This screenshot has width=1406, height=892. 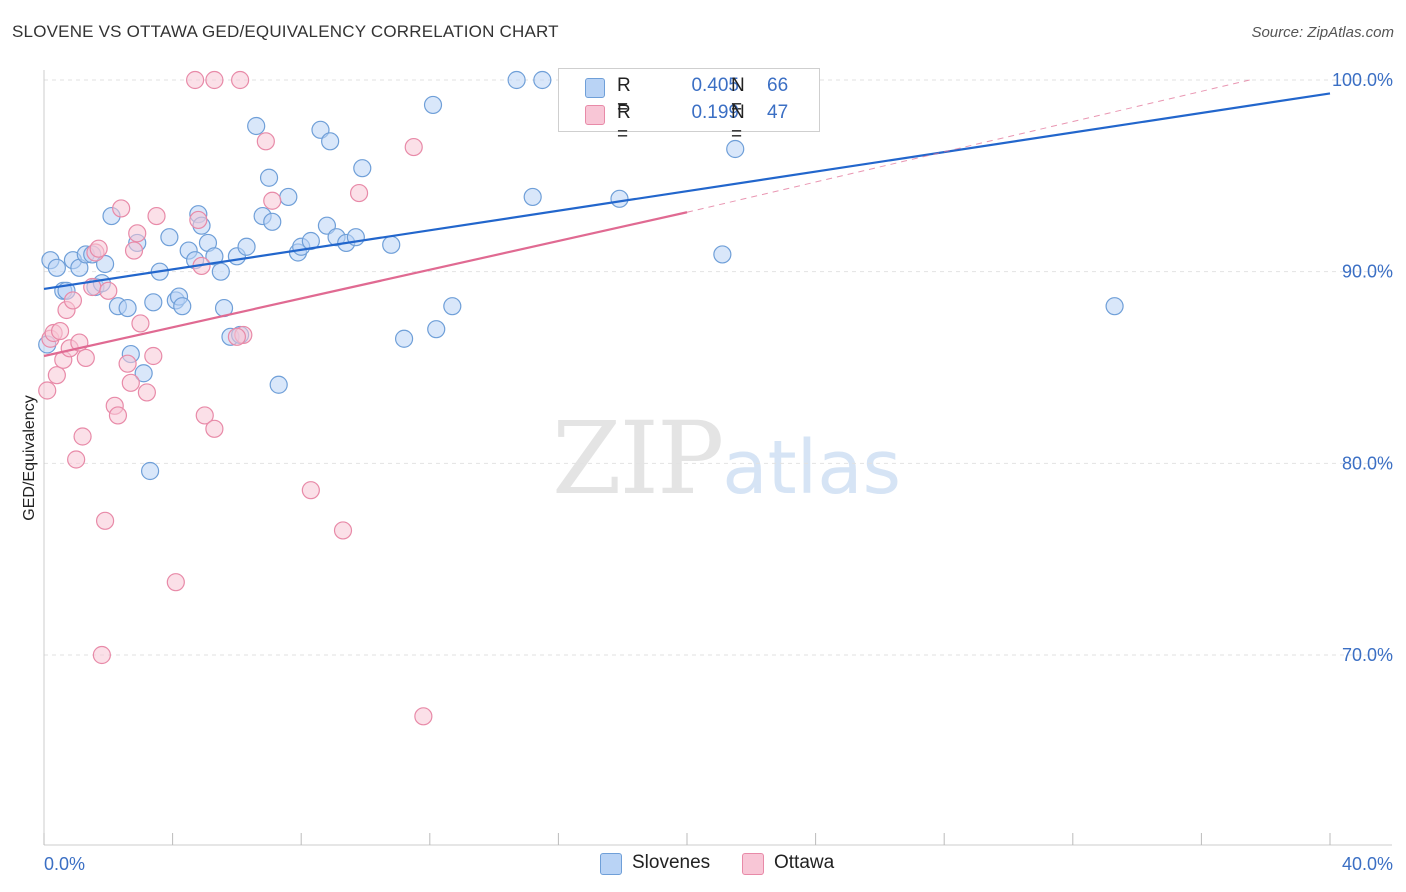 I want to click on ottawa-n-value: 47, so click(x=778, y=112).